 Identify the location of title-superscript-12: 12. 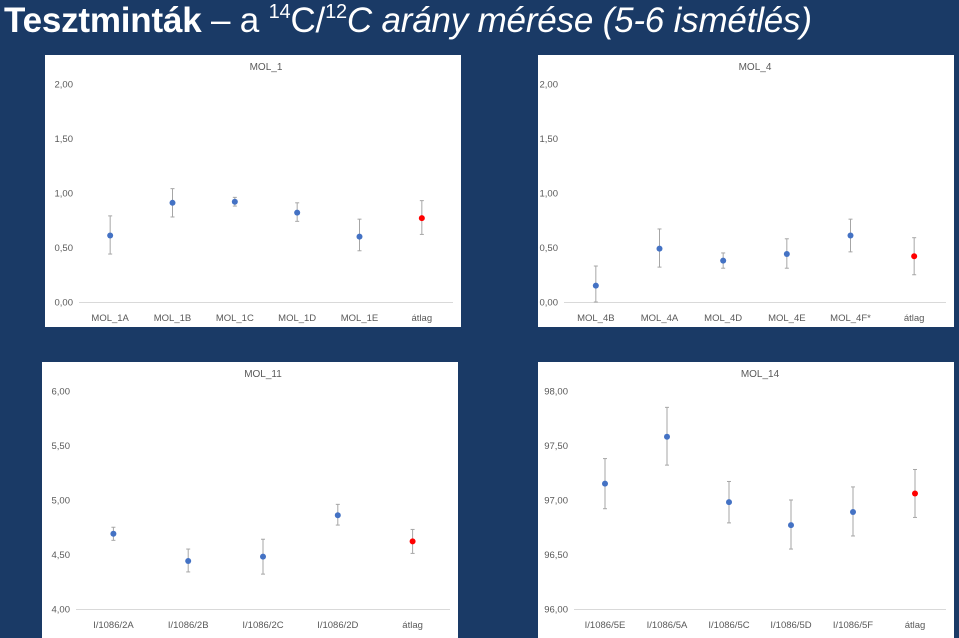
(336, 12).